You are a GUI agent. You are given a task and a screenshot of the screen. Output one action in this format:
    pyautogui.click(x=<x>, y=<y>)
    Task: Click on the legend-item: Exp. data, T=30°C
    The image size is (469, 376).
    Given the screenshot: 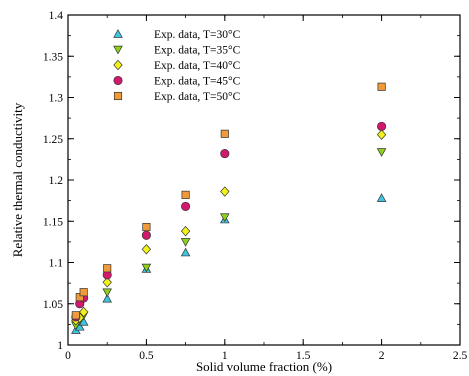 What is the action you would take?
    pyautogui.click(x=177, y=35)
    